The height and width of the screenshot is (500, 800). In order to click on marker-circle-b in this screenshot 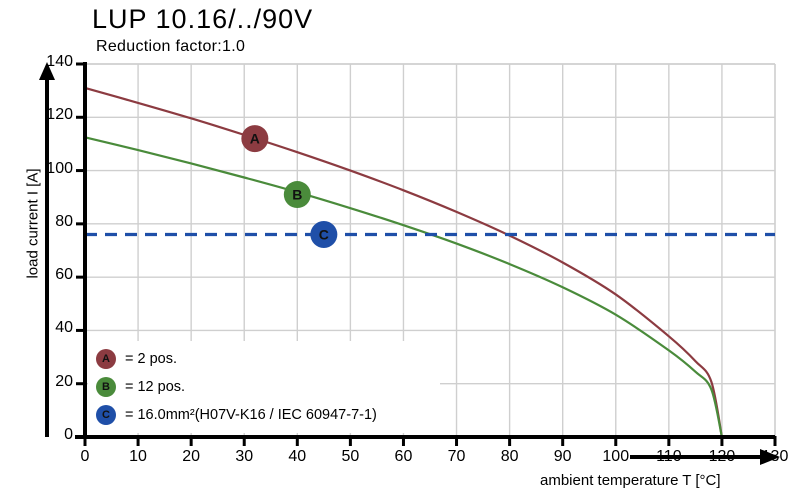, I will do `click(297, 195)`.